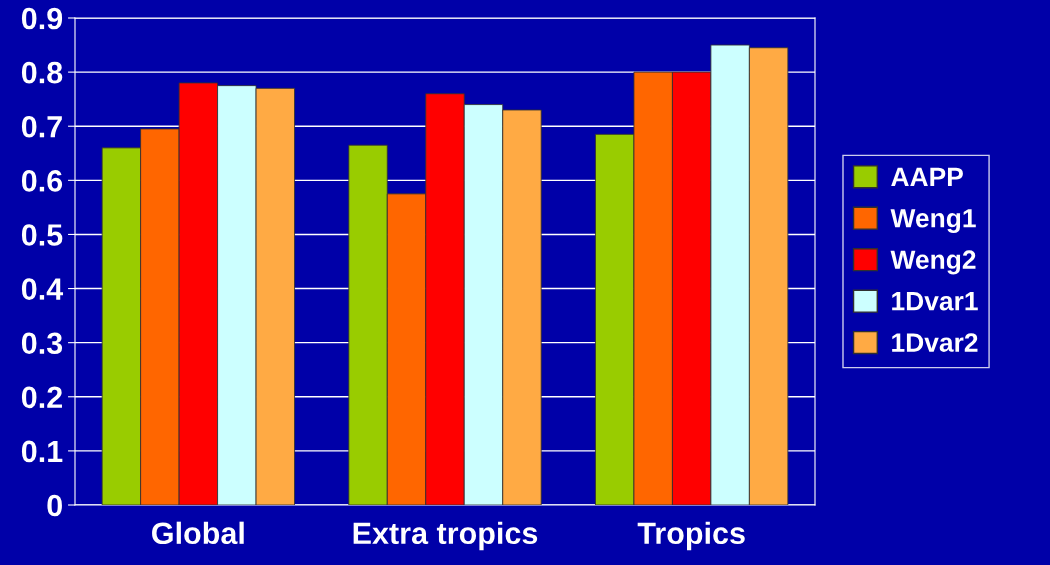  What do you see at coordinates (42, 181) in the screenshot?
I see `y-tick-label: 0.6` at bounding box center [42, 181].